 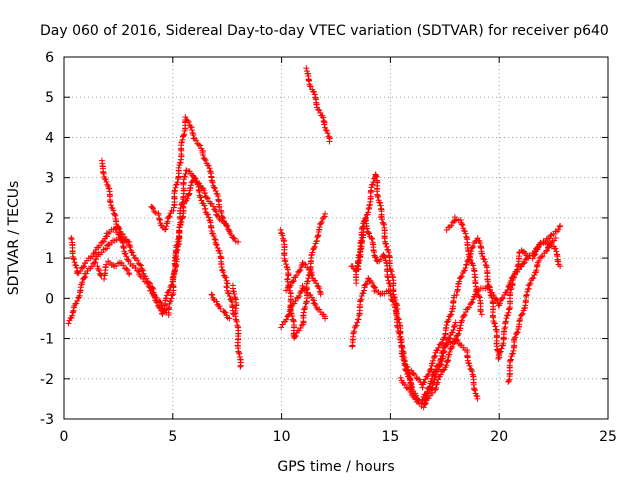 I want to click on x-tick-label: 15, so click(x=390, y=437).